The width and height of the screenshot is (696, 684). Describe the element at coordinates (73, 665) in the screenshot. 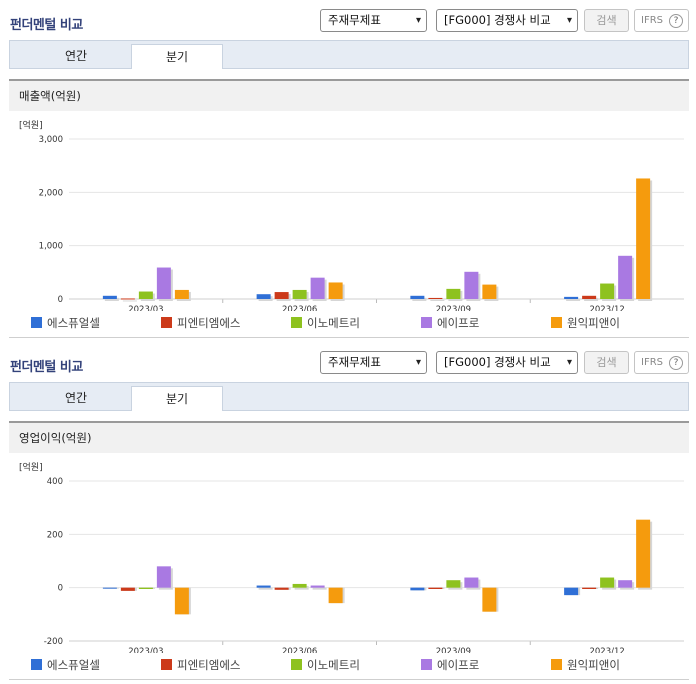

I see `legend-label: 에스퓨얼셀` at that location.